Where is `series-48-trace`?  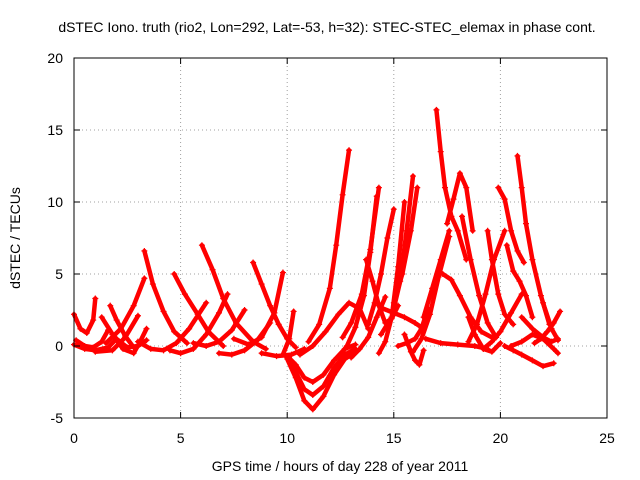
series-48-trace is located at coordinates (533, 240).